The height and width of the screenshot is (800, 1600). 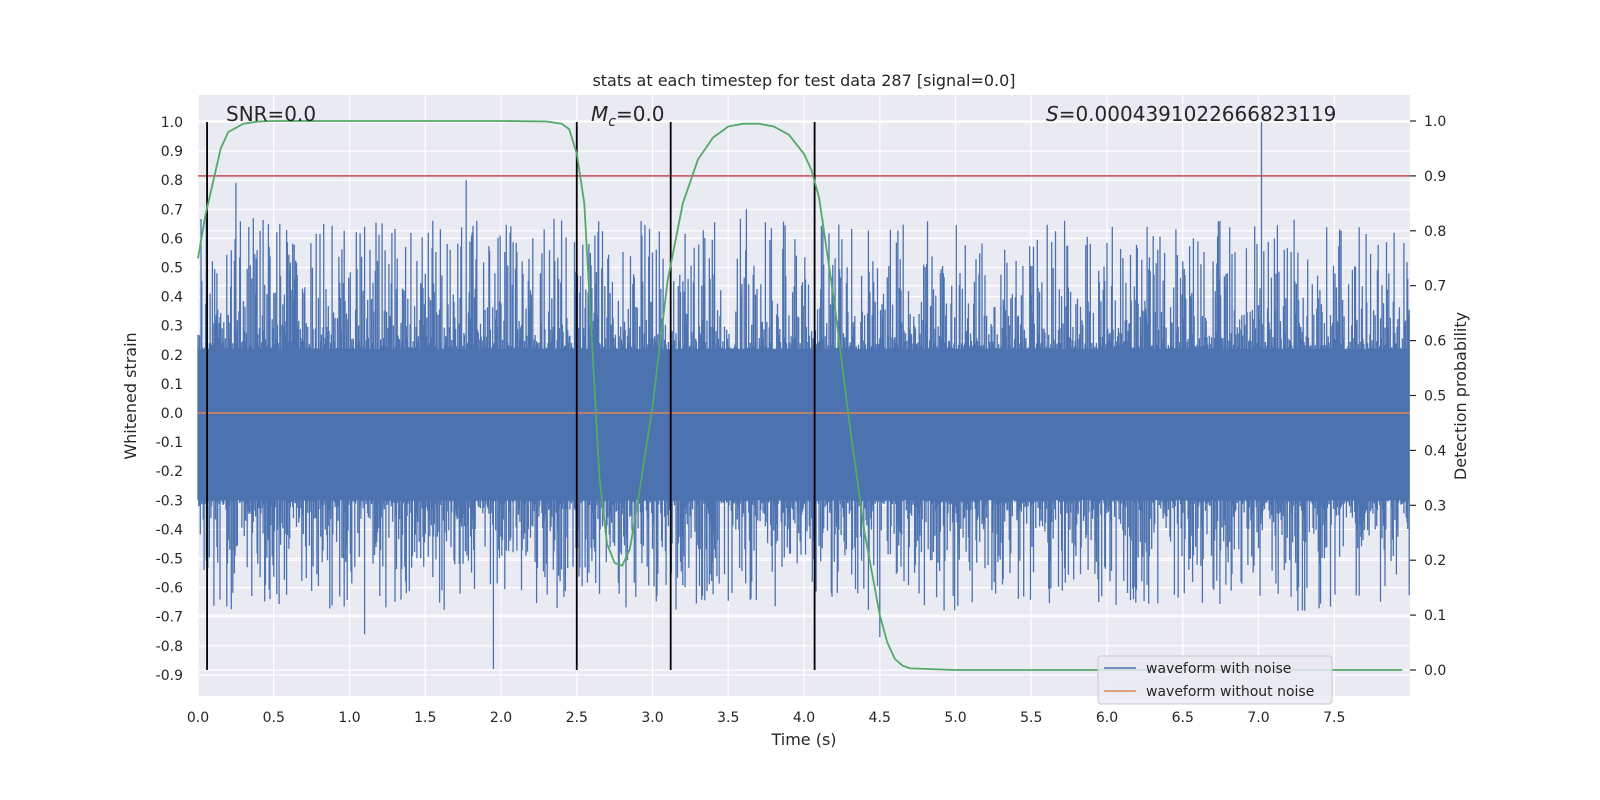 What do you see at coordinates (349, 718) in the screenshot?
I see `x-tick-label: 1.0` at bounding box center [349, 718].